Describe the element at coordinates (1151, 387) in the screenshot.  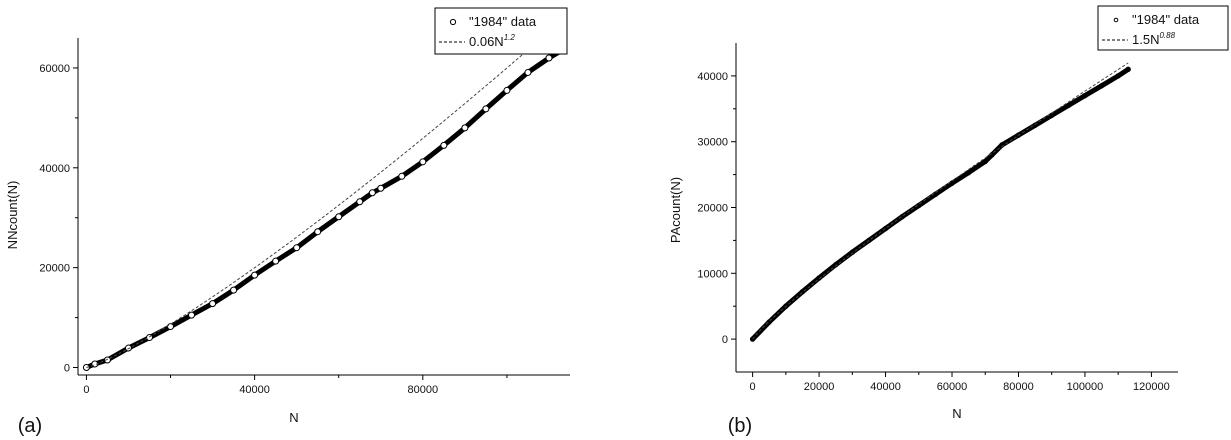
I see `x-tick-label: 120000` at that location.